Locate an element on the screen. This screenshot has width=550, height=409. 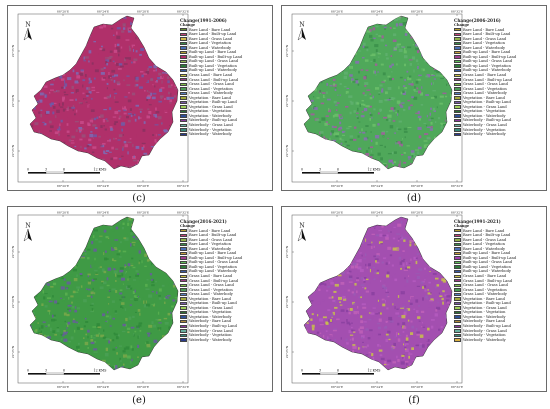
lat-tick-label: 22°25'N is located at coordinates (287, 150).